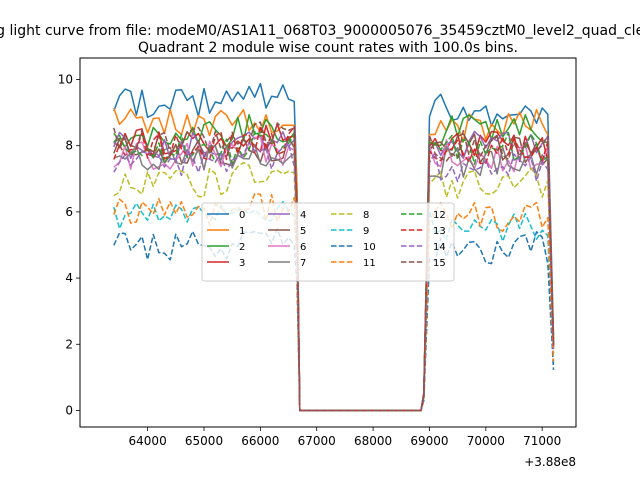  I want to click on x-tick-label: 64000, so click(148, 441).